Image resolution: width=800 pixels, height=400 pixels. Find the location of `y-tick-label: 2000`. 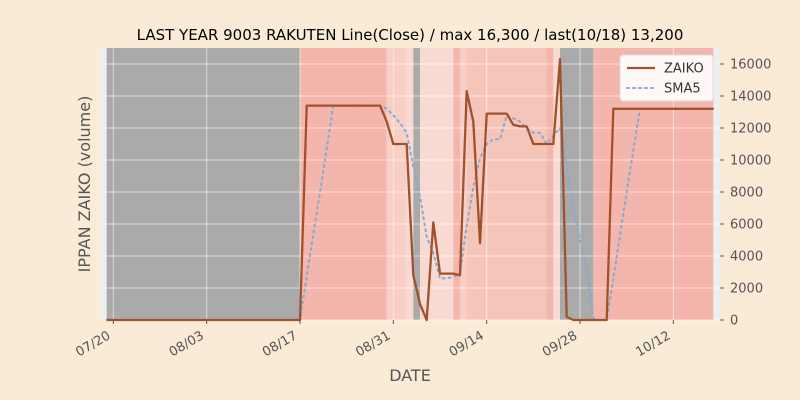

y-tick-label: 2000 is located at coordinates (746, 289).